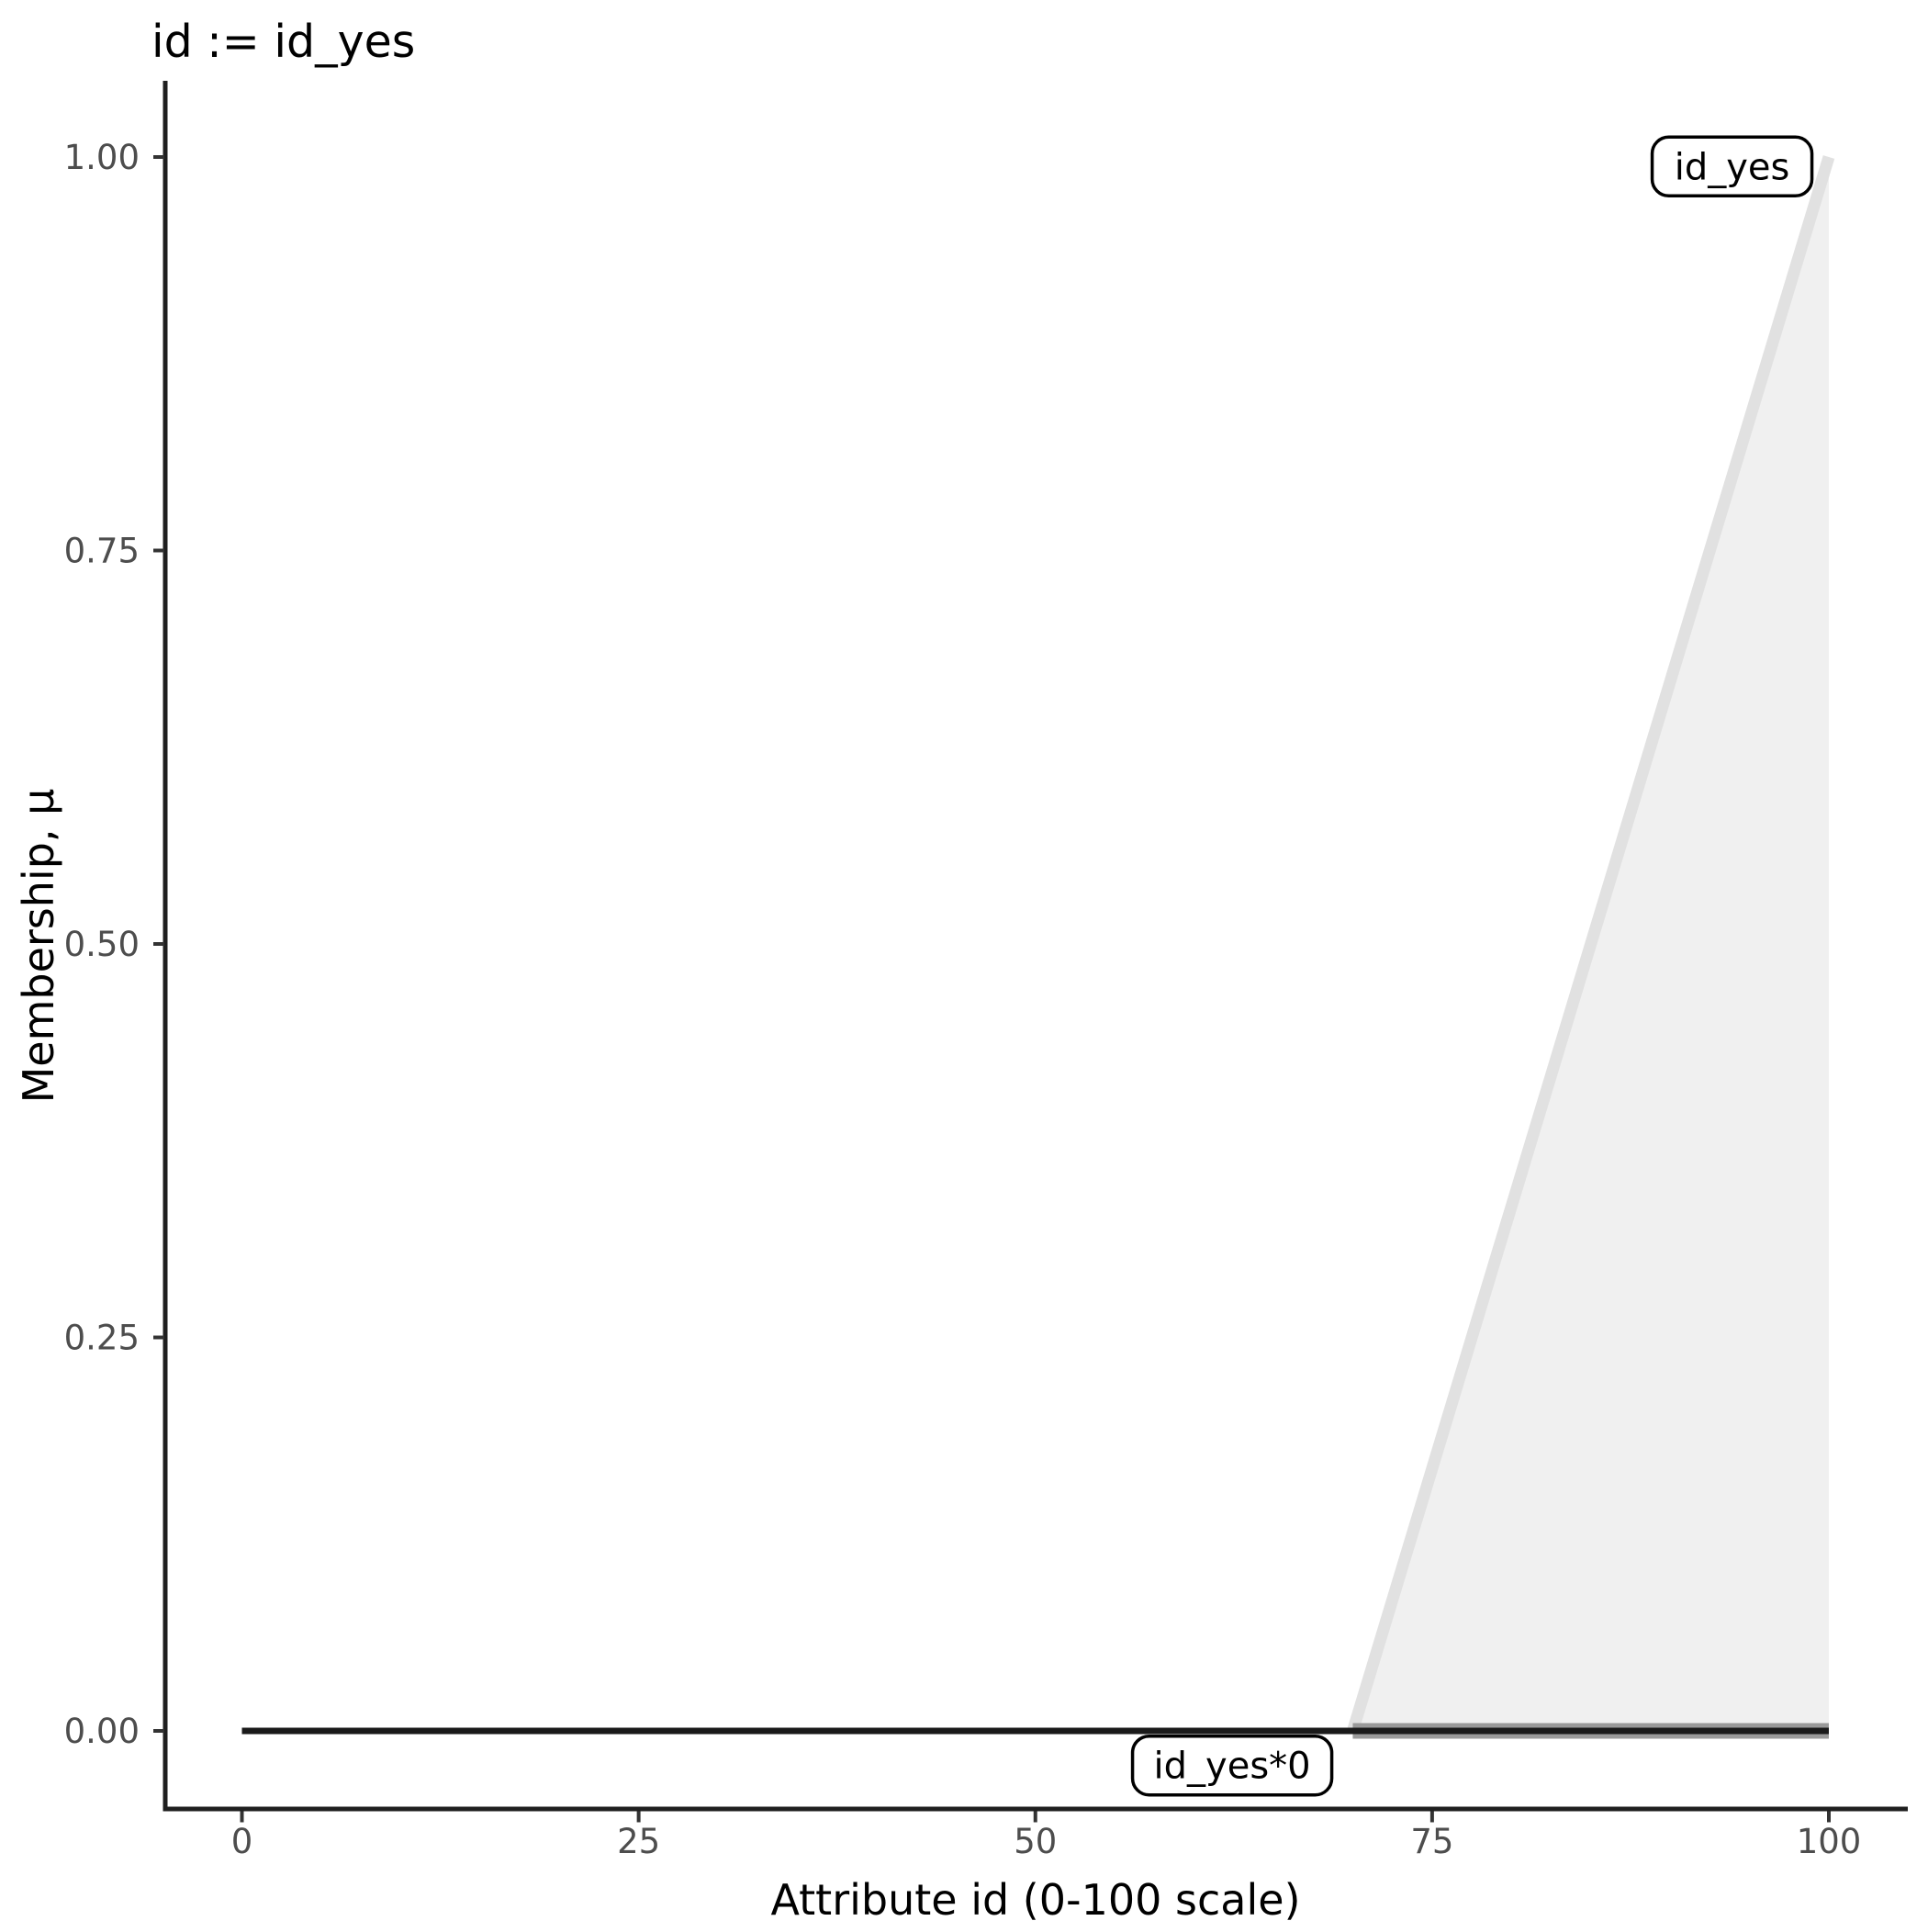 Image resolution: width=1928 pixels, height=1932 pixels. What do you see at coordinates (638, 1841) in the screenshot?
I see `x-tick-label: 25` at bounding box center [638, 1841].